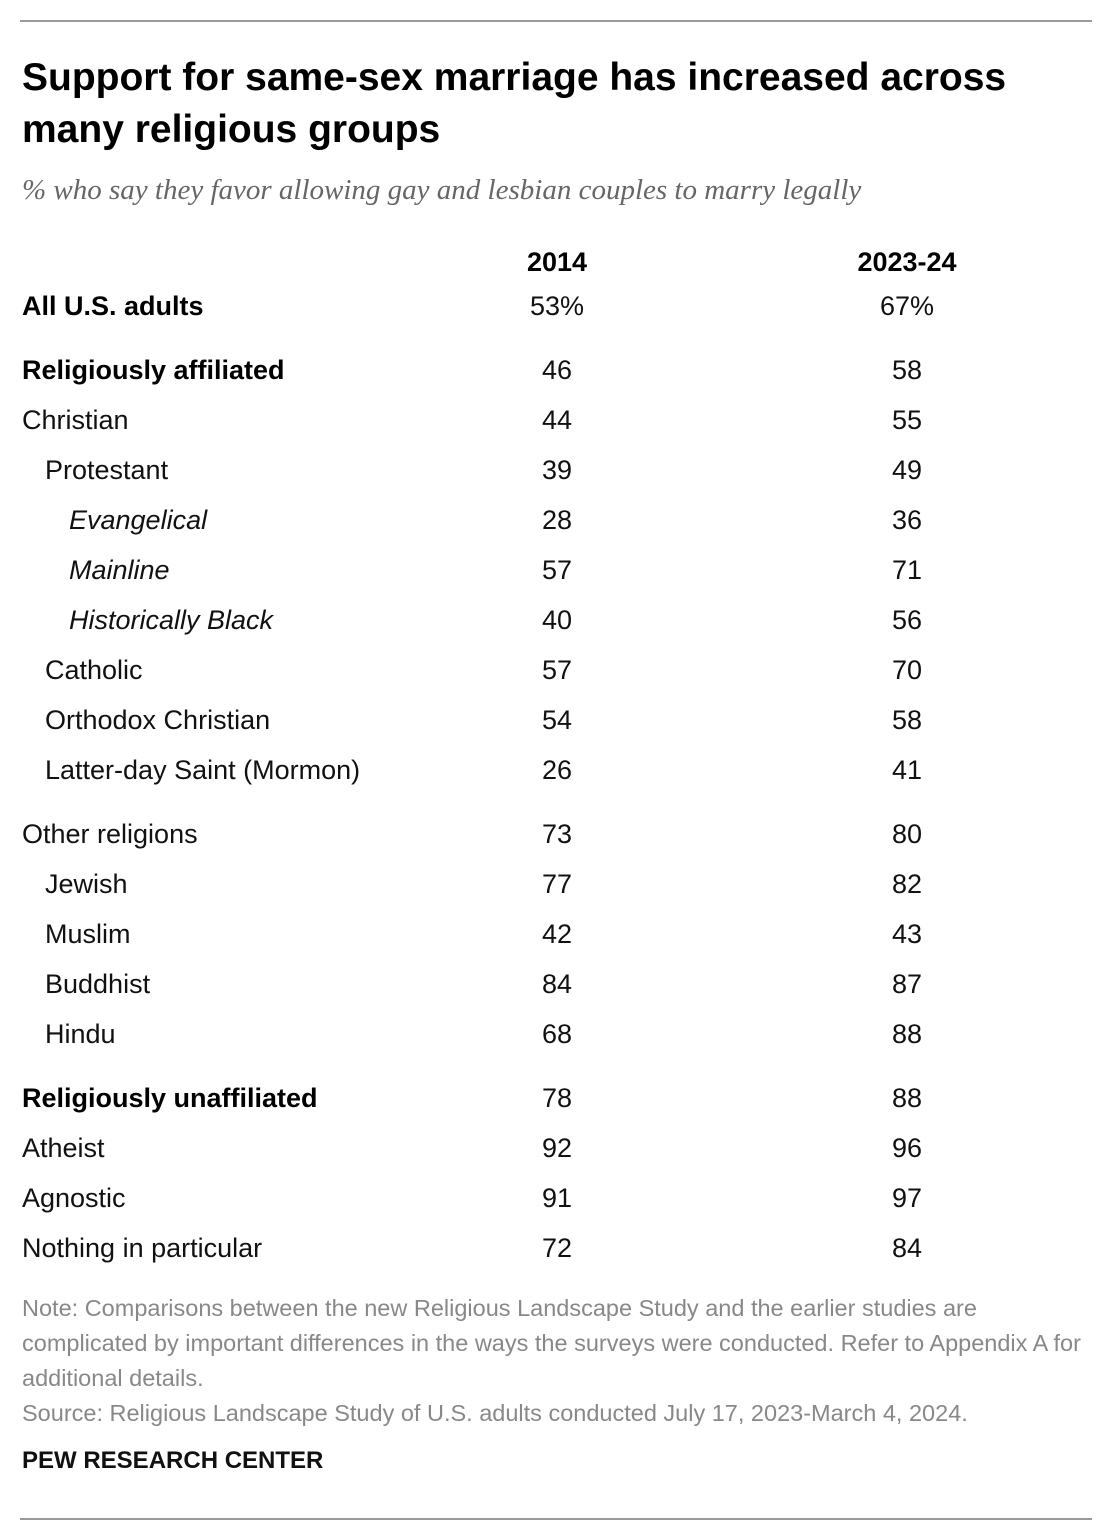  What do you see at coordinates (907, 470) in the screenshot?
I see `value-2023-24: 49` at bounding box center [907, 470].